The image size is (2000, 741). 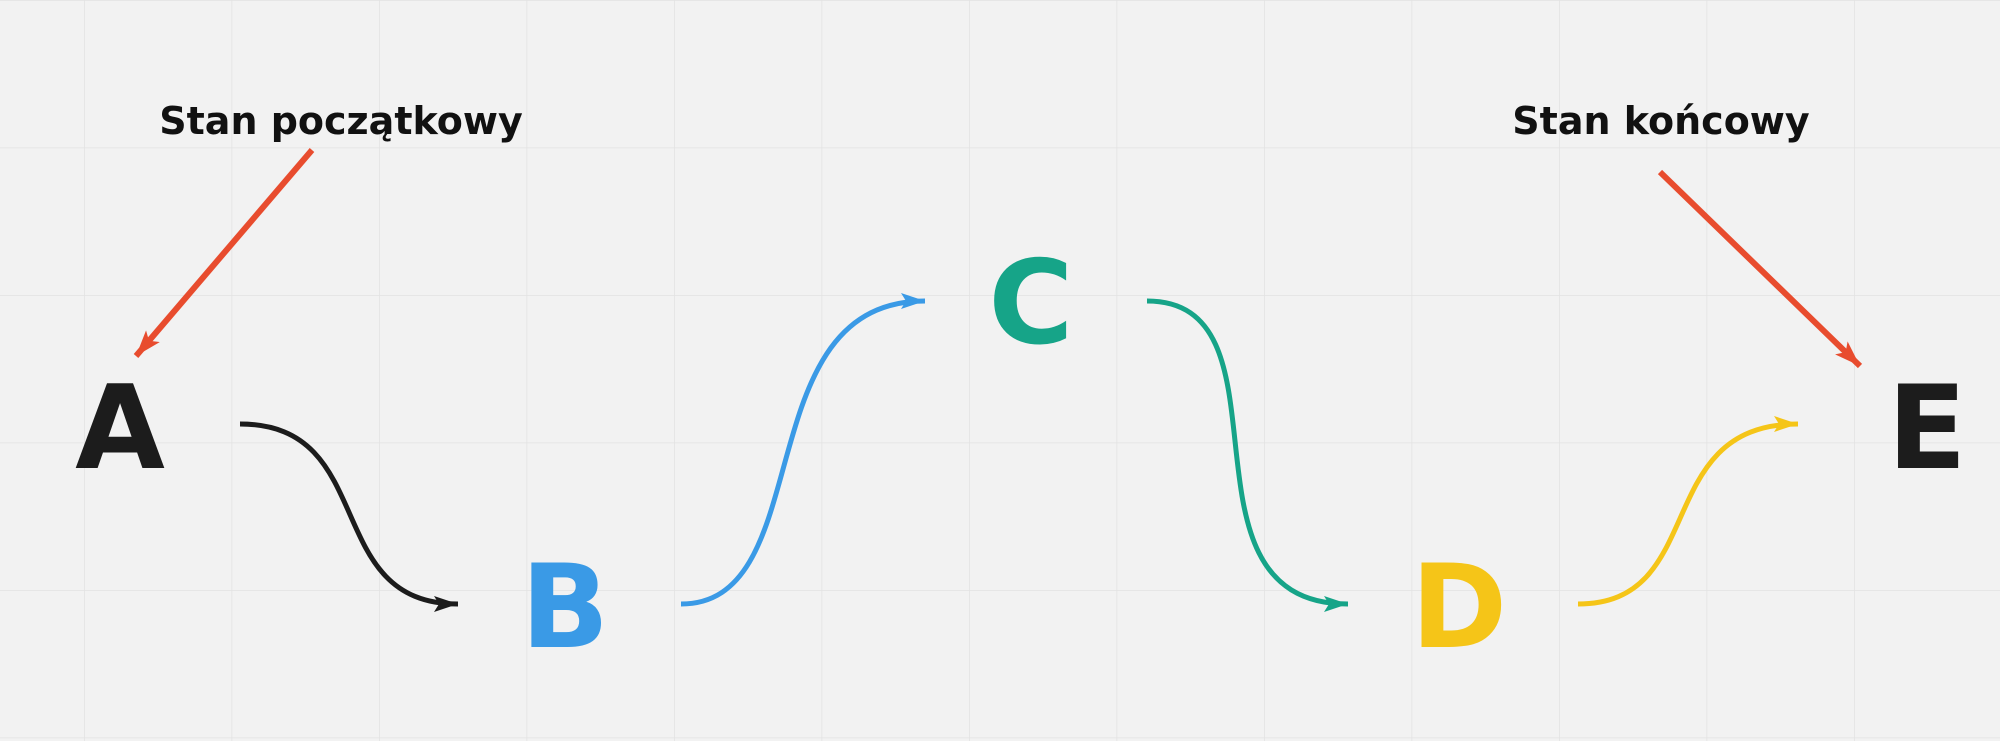 I want to click on transition-b-to-c, so click(x=803, y=450).